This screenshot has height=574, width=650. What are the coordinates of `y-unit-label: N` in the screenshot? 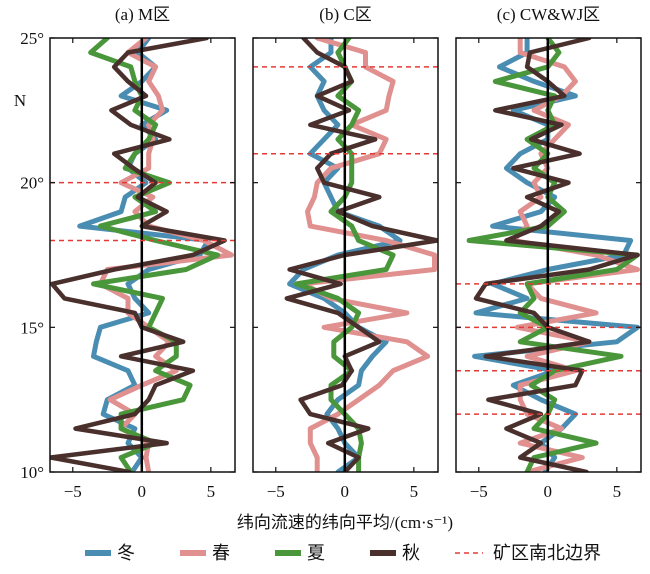 It's located at (20, 100).